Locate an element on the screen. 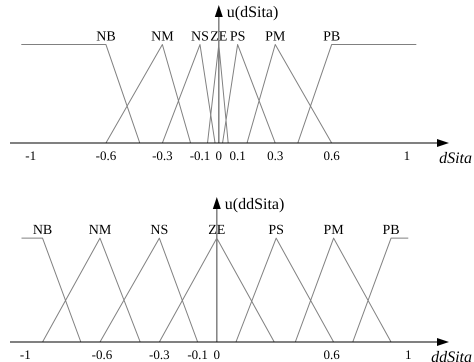 This screenshot has width=474, height=362. x-axis-title: dSita is located at coordinates (455, 158).